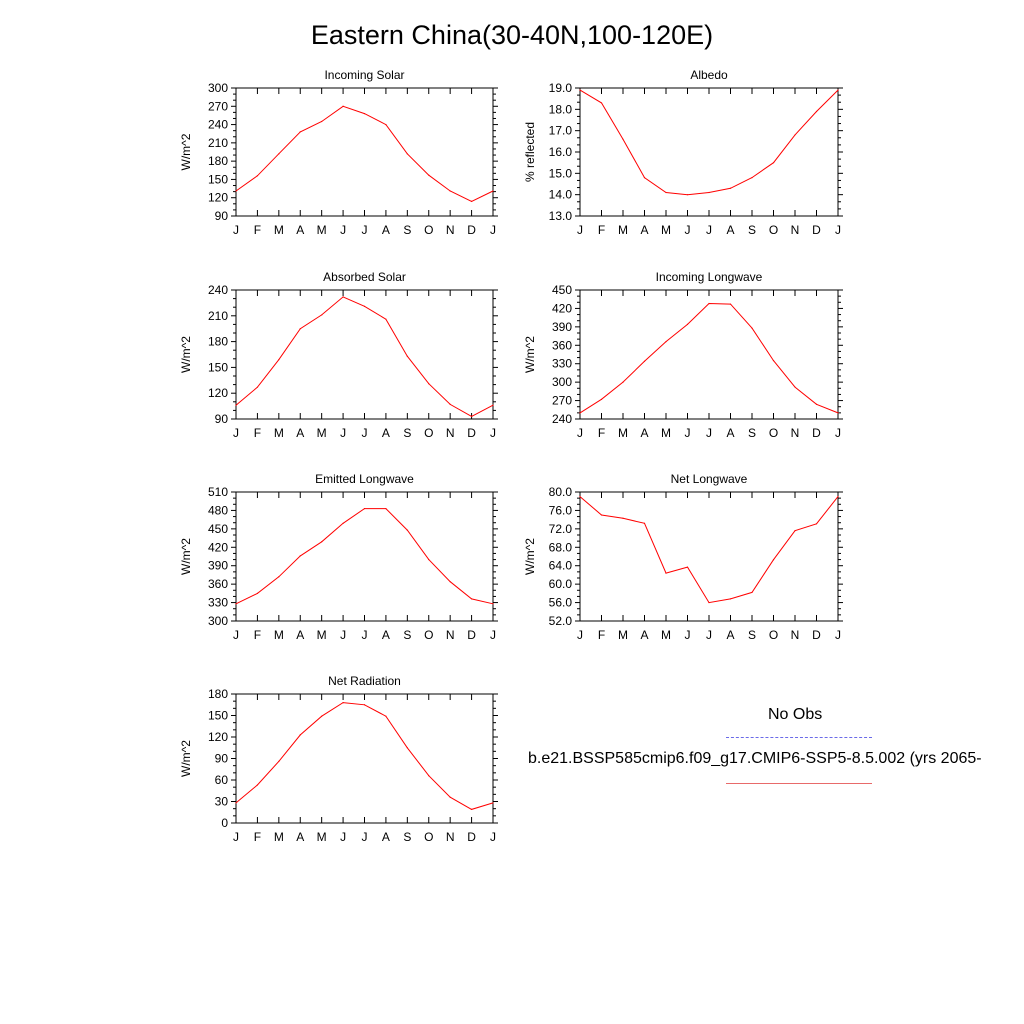  I want to click on page-title: Eastern China(30-40N,100-120E), so click(512, 35).